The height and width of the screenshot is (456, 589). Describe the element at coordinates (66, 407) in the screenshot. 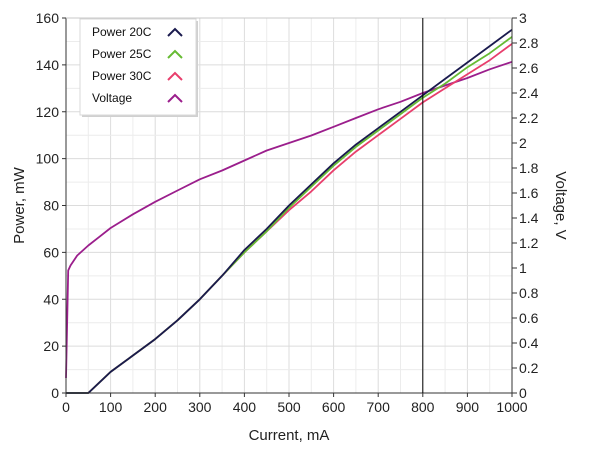

I see `x-tick-label: 0` at that location.